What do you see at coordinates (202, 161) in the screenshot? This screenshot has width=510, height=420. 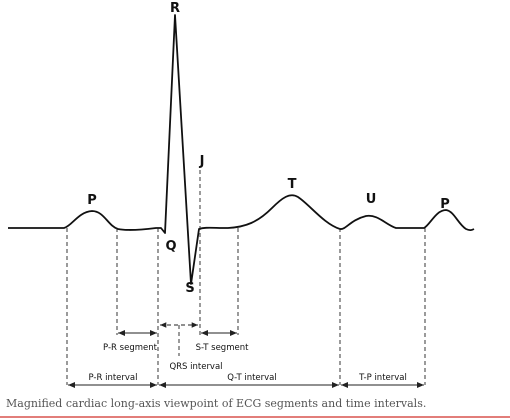 I see `wave-label: J` at bounding box center [202, 161].